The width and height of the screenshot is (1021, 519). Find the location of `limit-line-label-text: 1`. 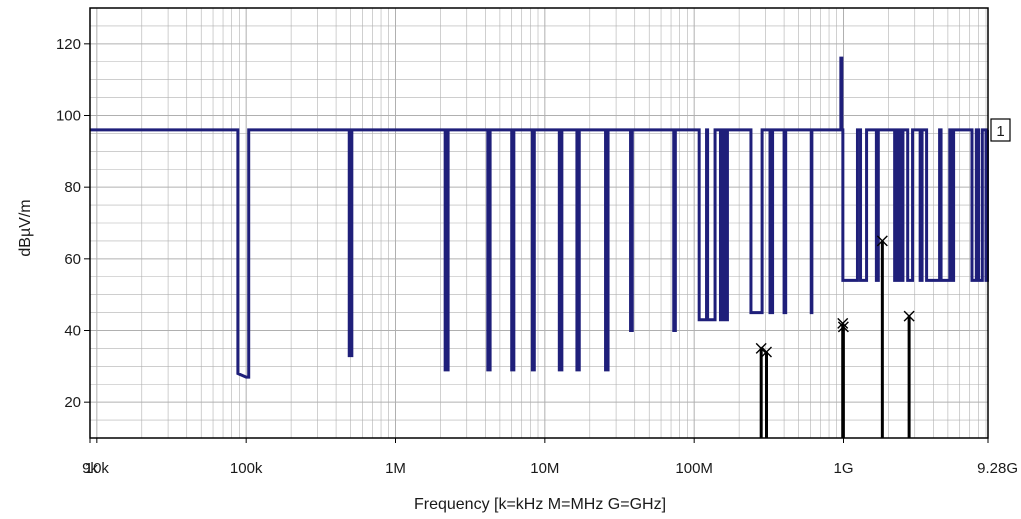

limit-line-label-text: 1 is located at coordinates (1000, 131).